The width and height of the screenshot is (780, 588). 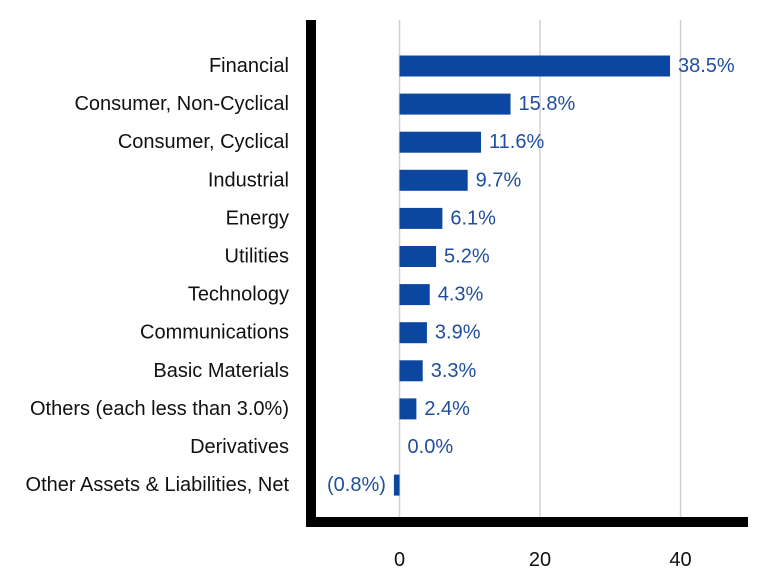 I want to click on category-label-9: Others (each less than 3.0%), so click(x=159, y=409).